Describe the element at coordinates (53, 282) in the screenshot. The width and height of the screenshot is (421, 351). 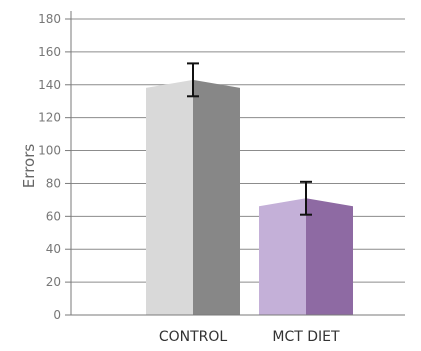
I see `y-tick-label: 20` at that location.